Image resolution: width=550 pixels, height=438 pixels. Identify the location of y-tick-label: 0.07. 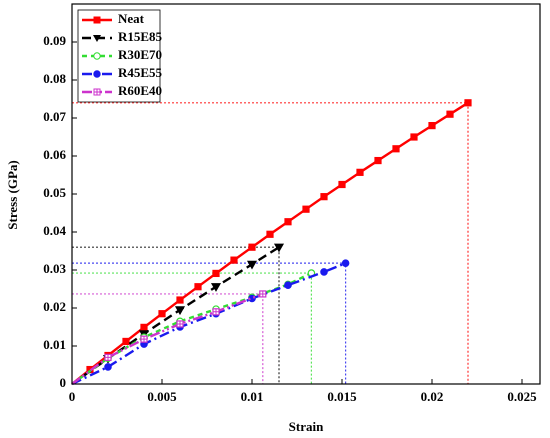
(54, 116).